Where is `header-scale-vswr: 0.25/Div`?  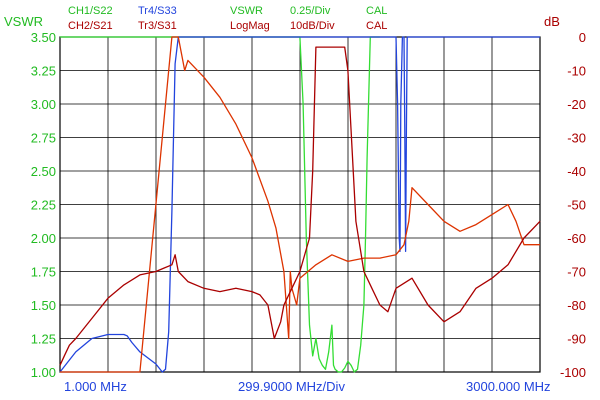
header-scale-vswr: 0.25/Div is located at coordinates (310, 11).